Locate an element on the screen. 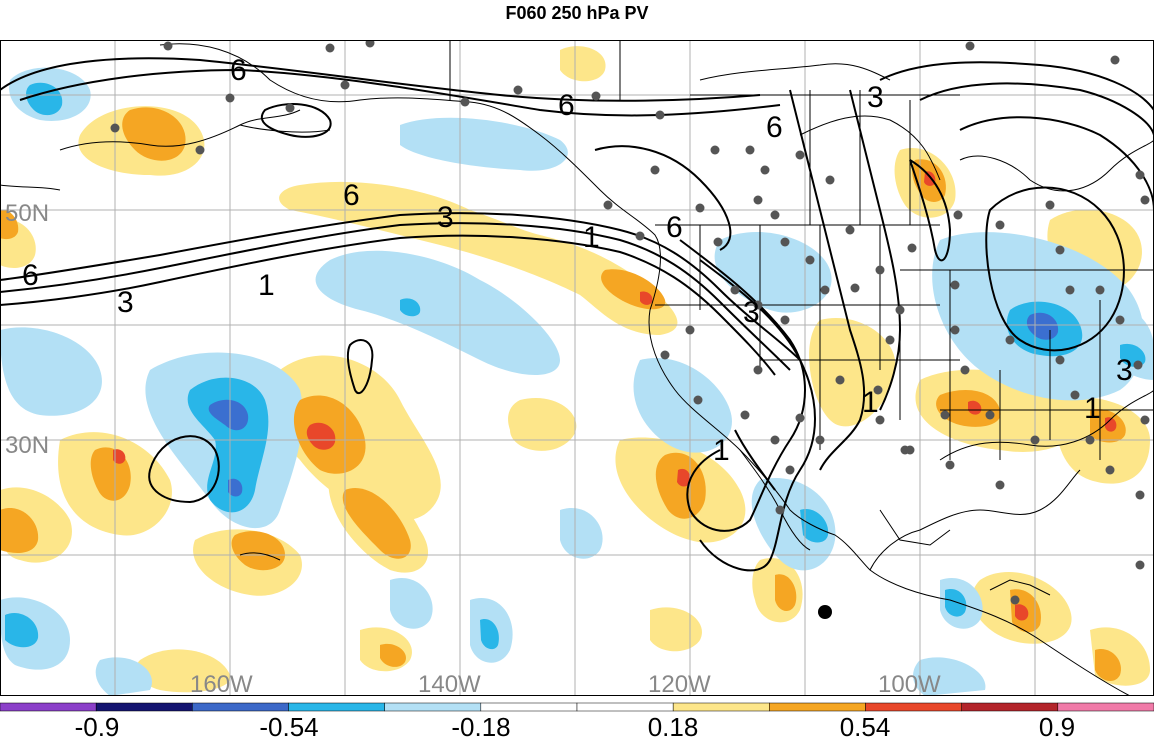 The image size is (1154, 739). lat-label-30n: 30N is located at coordinates (27, 445).